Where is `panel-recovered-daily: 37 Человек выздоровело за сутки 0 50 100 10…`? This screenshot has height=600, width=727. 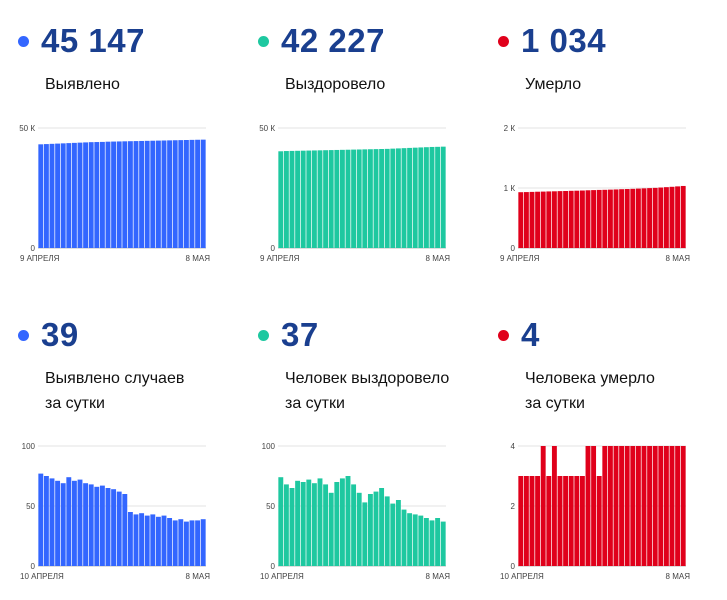
panel-recovered-daily: 37 Человек выздоровело за сутки 0 50 100 10… is located at coordinates (373, 456).